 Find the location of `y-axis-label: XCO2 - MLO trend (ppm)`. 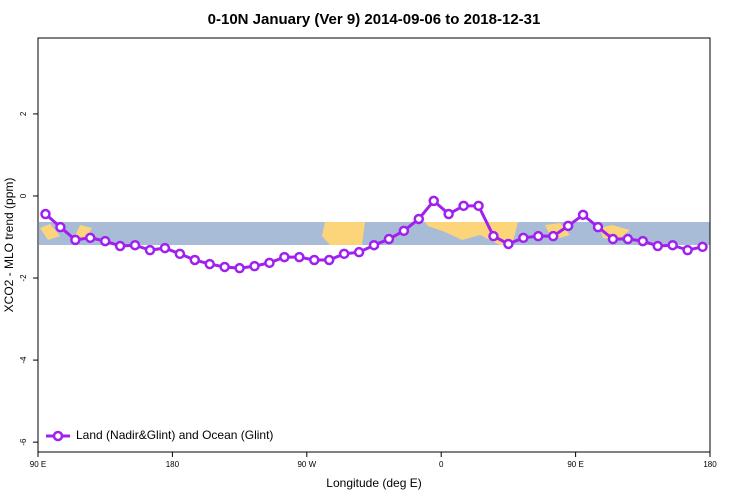

y-axis-label: XCO2 - MLO trend (ppm) is located at coordinates (9, 245).